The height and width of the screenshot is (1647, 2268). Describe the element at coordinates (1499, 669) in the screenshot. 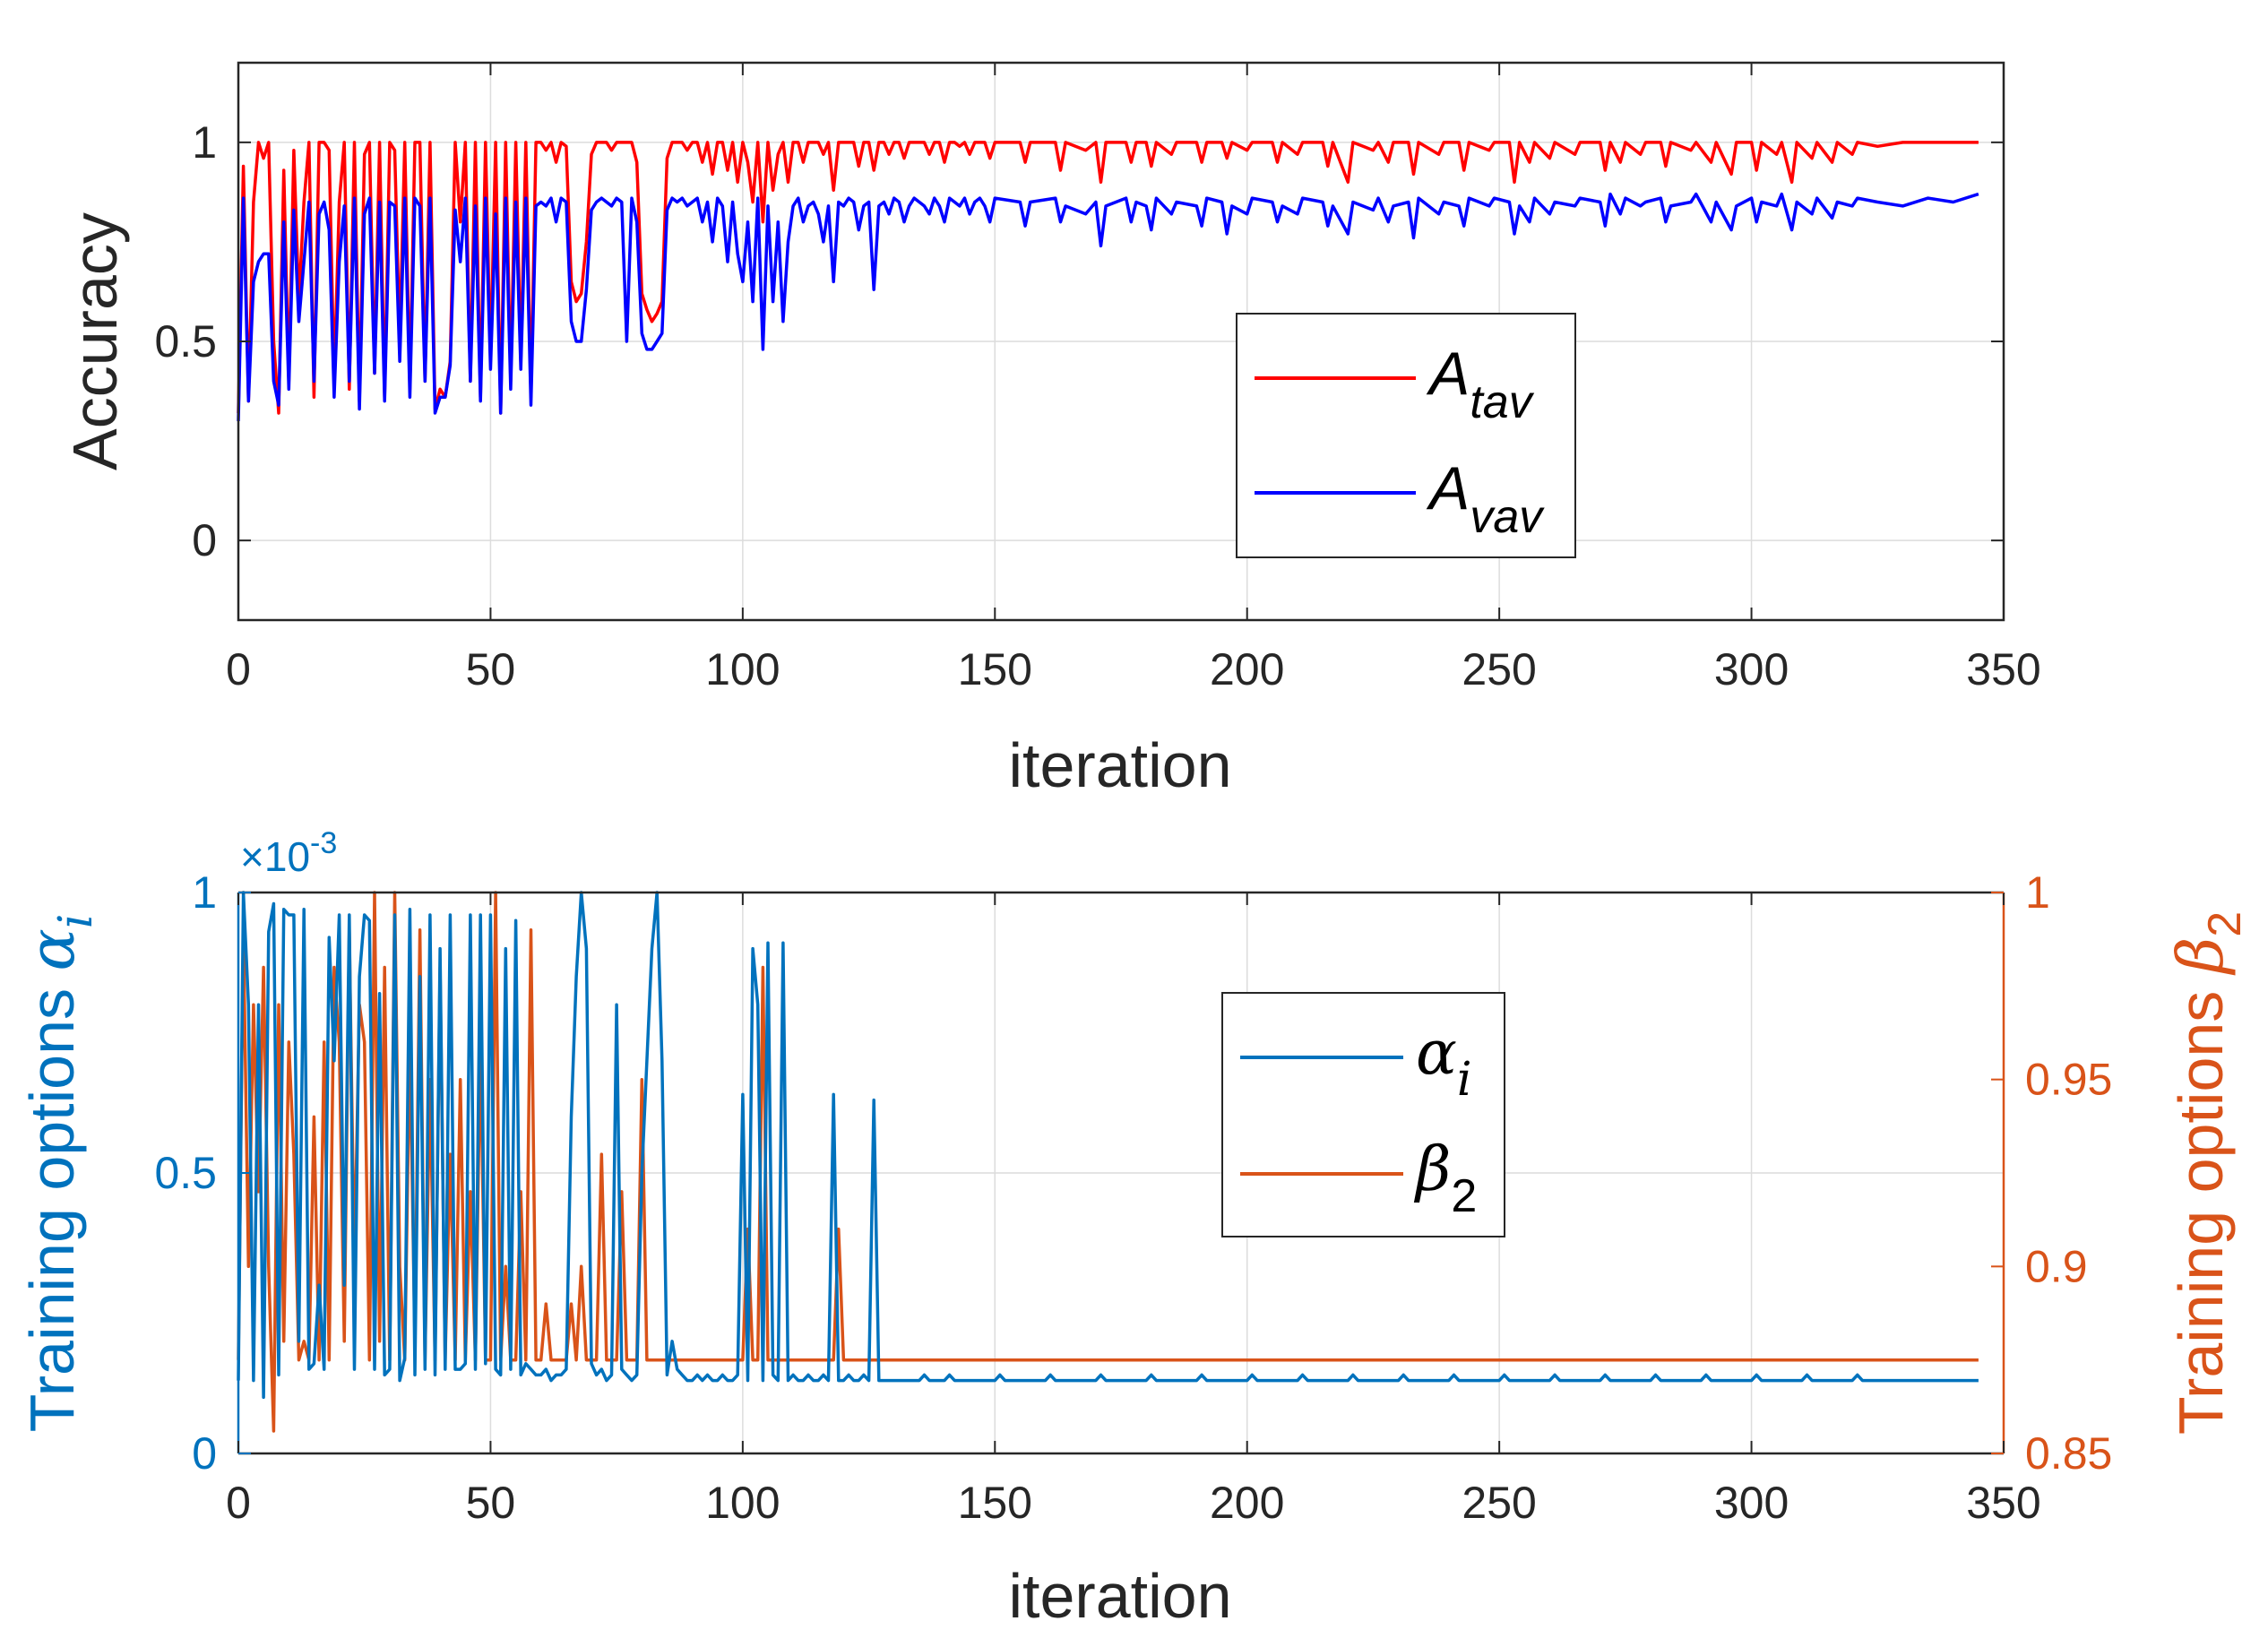

I see `accuracy-x-tick-label: 250` at that location.